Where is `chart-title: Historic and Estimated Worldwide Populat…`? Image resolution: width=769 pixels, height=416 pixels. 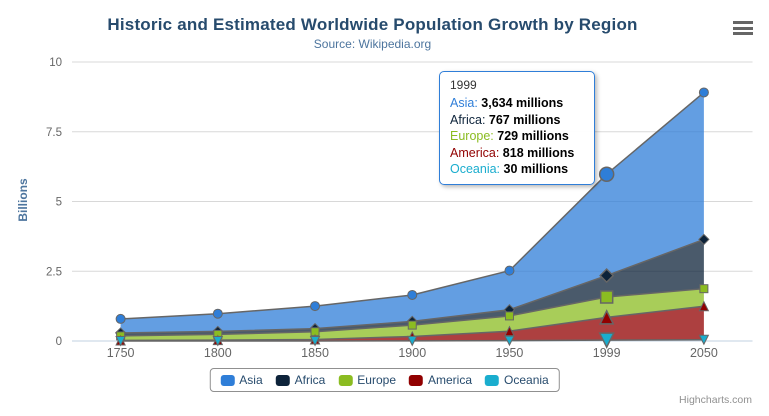
chart-title: Historic and Estimated Worldwide Populat… is located at coordinates (372, 24).